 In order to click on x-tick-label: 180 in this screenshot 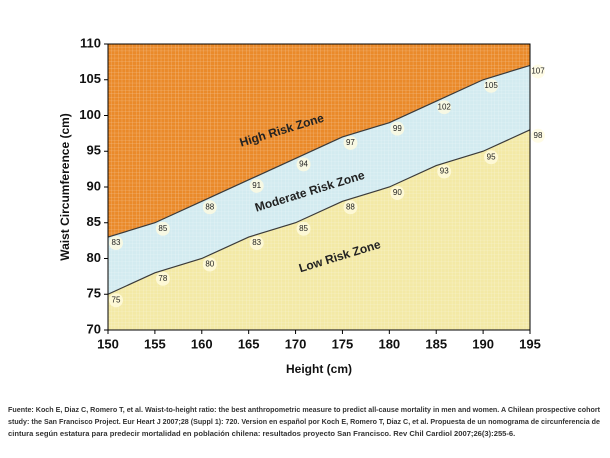, I will do `click(389, 343)`.